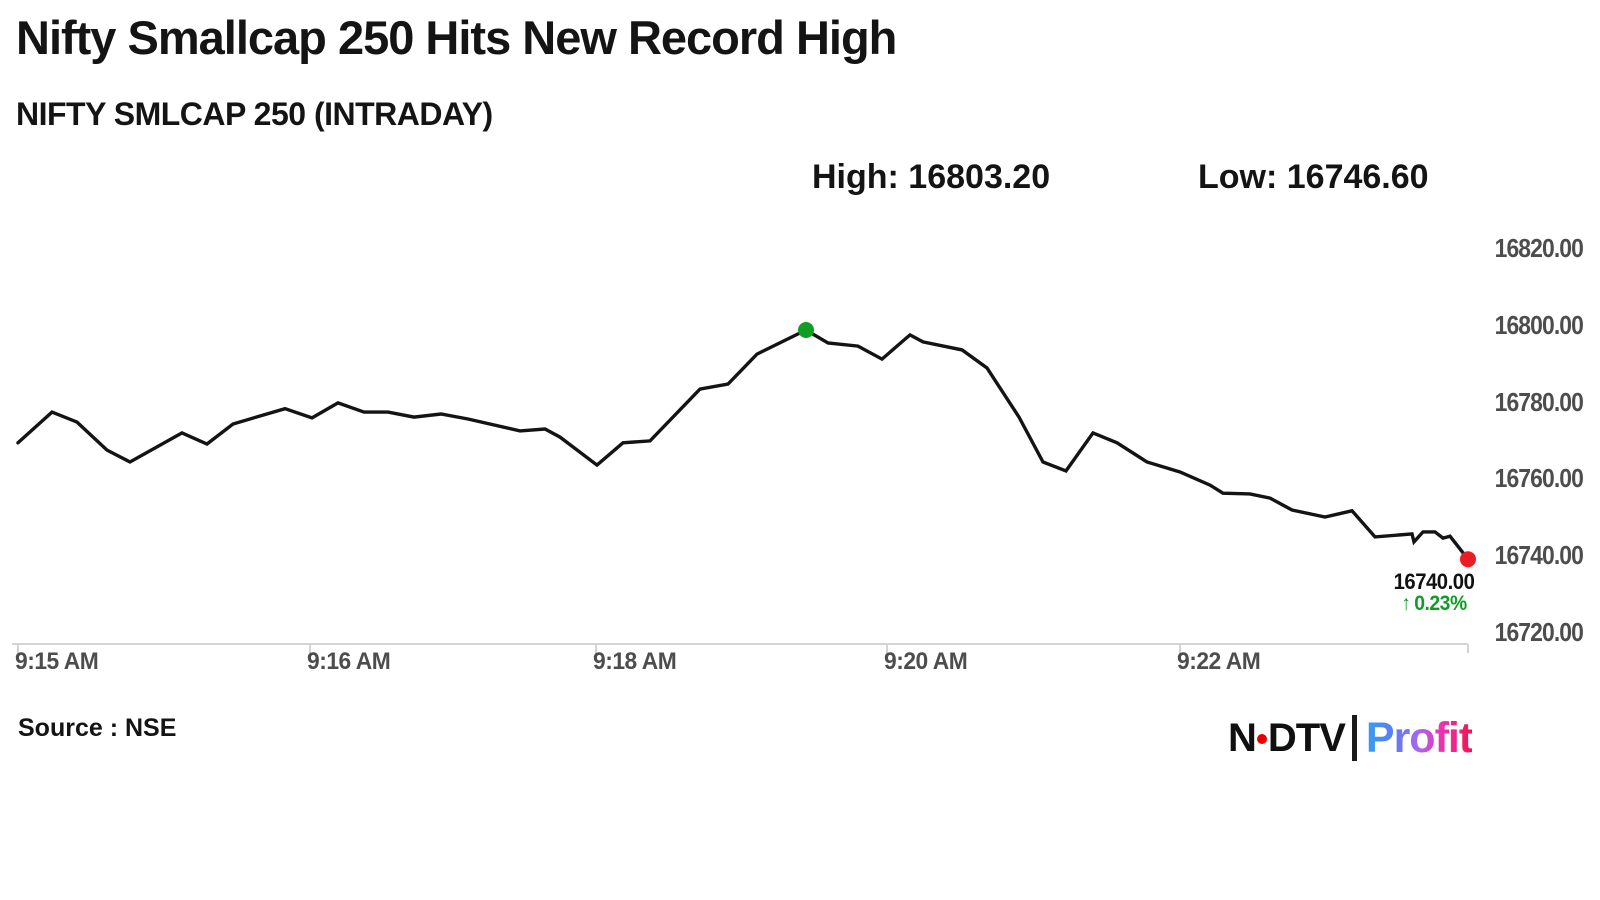  What do you see at coordinates (1539, 248) in the screenshot?
I see `y-axis-label: 16820.00` at bounding box center [1539, 248].